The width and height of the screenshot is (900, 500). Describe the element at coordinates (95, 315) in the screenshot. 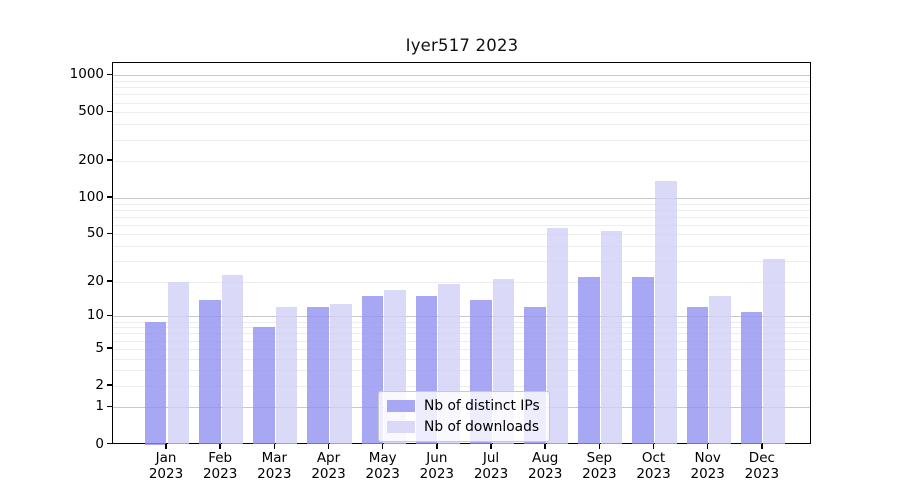

I see `y-tick-label: 10` at that location.